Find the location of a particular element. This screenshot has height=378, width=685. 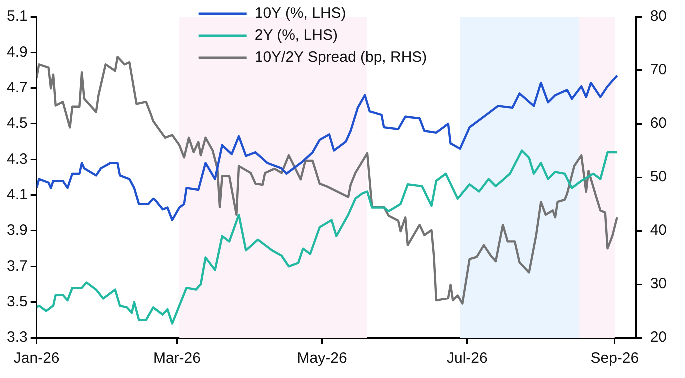

y2-tick-label: 40 is located at coordinates (659, 231).